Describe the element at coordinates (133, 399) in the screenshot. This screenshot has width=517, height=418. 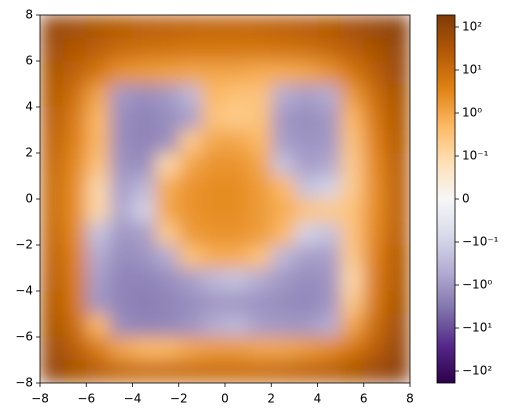
I see `x-tick-label: −4` at that location.